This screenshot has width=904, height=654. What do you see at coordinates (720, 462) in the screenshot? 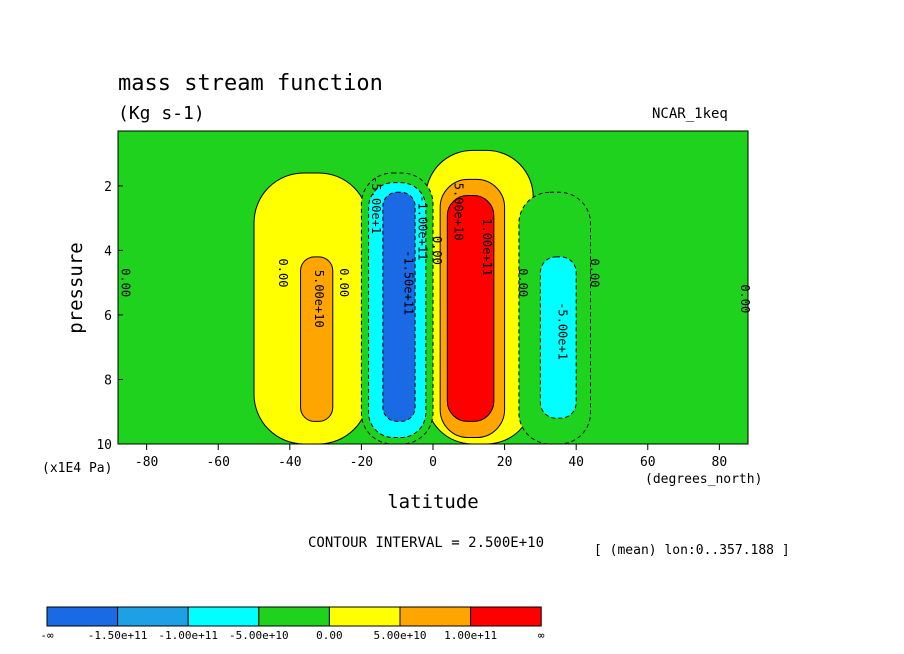
I see `x-tick-label: 80` at bounding box center [720, 462].